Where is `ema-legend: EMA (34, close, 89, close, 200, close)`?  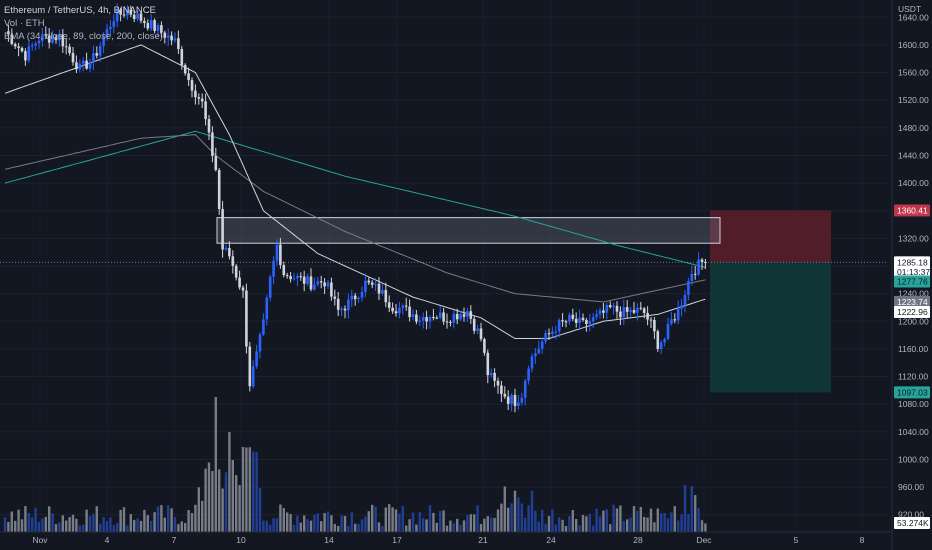
ema-legend: EMA (34, close, 89, close, 200, close) is located at coordinates (83, 36).